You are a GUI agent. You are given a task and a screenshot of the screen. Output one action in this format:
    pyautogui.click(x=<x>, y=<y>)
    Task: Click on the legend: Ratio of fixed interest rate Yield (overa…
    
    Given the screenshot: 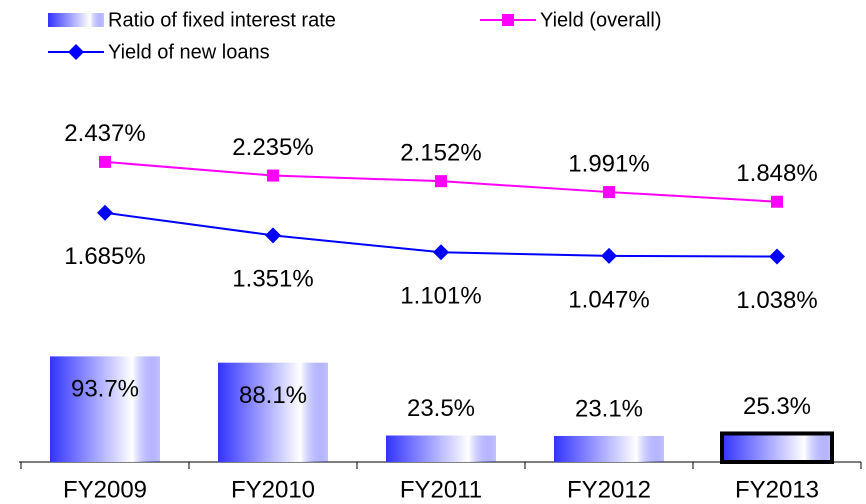 What is the action you would take?
    pyautogui.click(x=355, y=36)
    